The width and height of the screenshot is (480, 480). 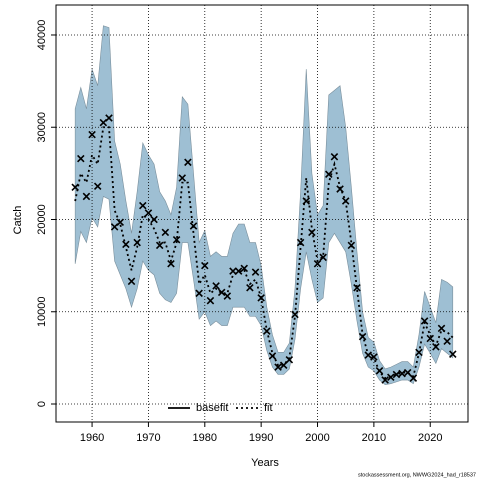 I want to click on y-tick-label: 40000, so click(x=42, y=35).